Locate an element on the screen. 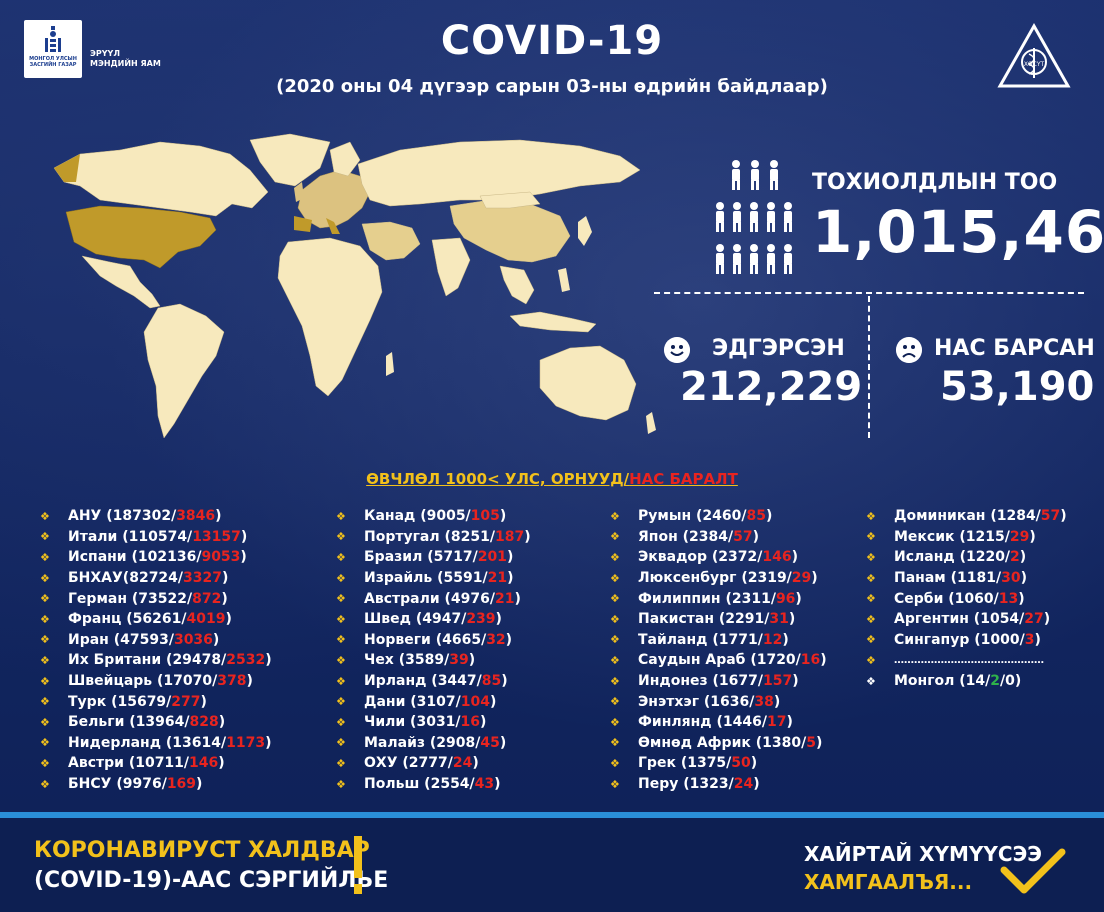  country-name-cases: Румын (2460/ is located at coordinates (692, 516).